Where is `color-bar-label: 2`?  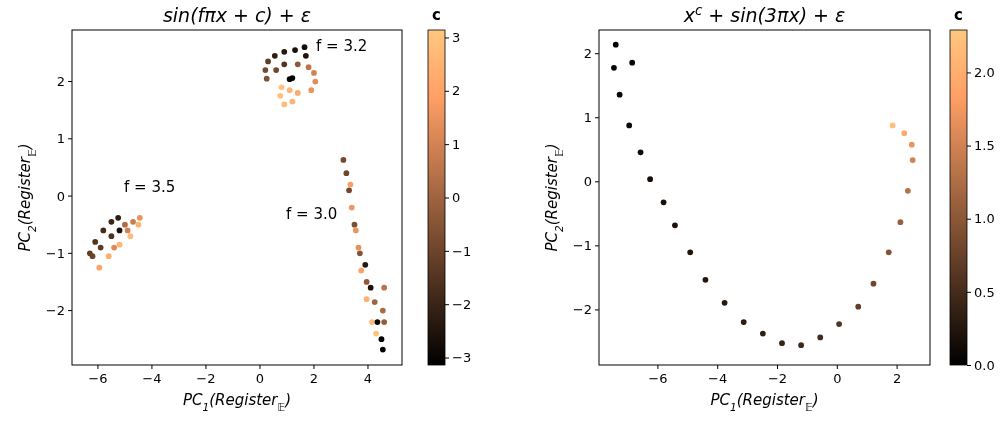 color-bar-label: 2 is located at coordinates (456, 91).